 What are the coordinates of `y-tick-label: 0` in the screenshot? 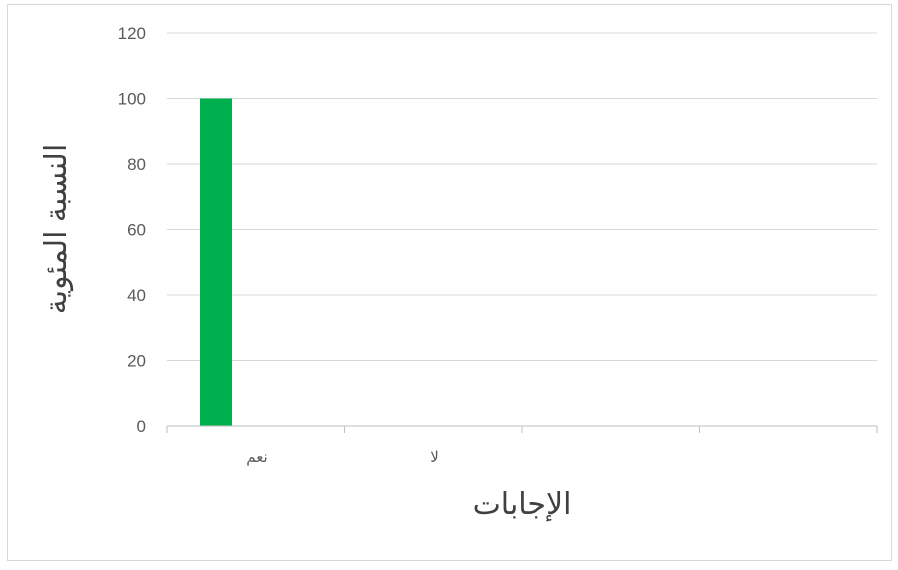 It's located at (141, 426).